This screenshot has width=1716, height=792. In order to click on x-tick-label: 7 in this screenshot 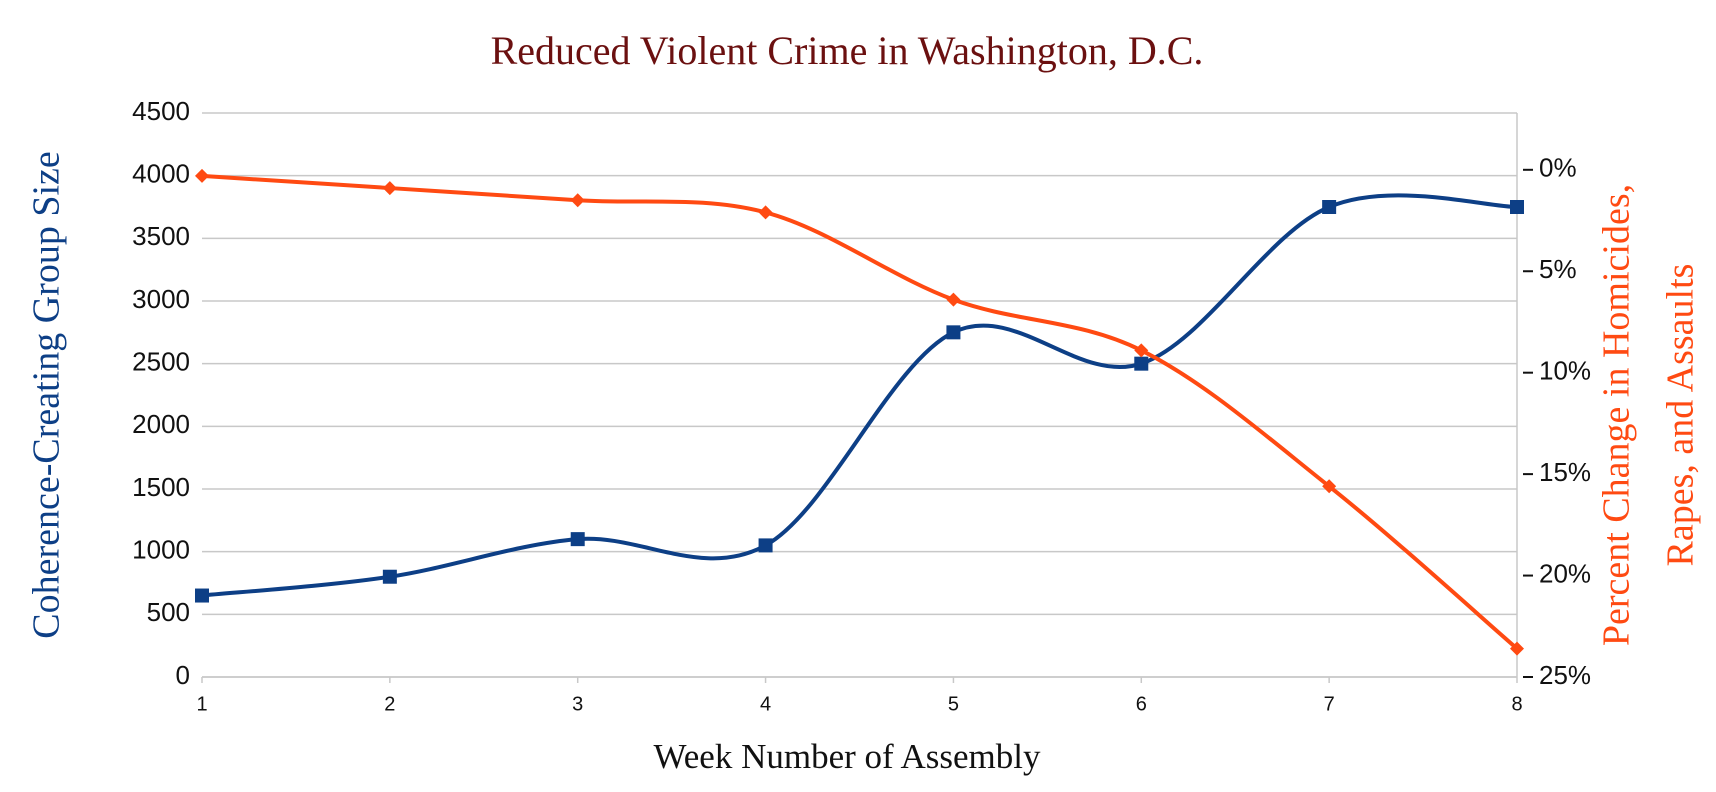, I will do `click(1329, 704)`.